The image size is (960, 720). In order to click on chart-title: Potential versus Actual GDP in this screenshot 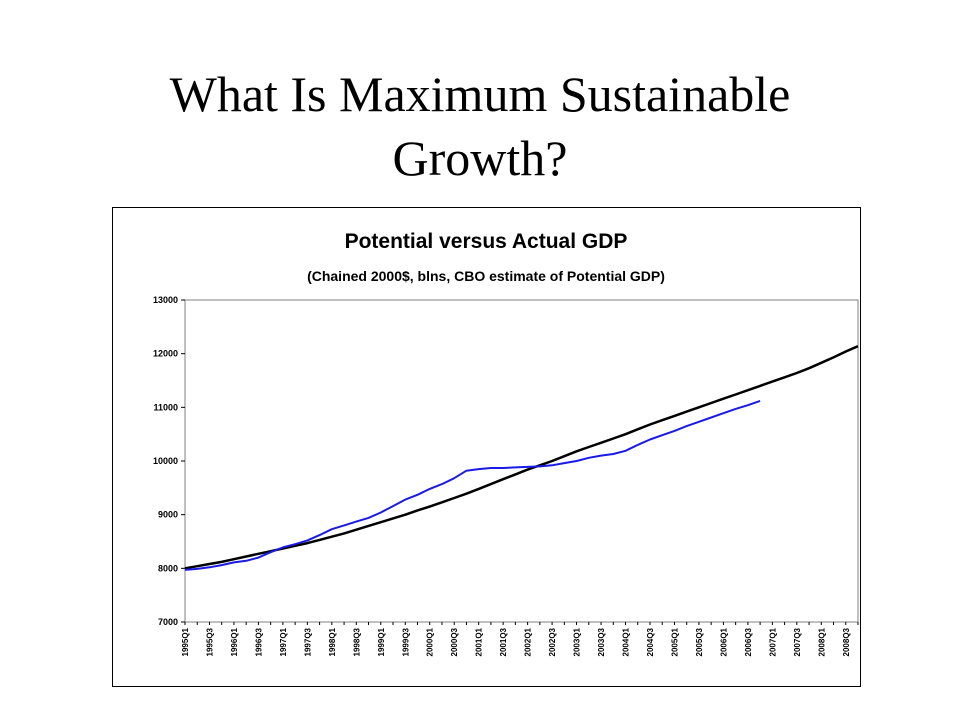, I will do `click(486, 241)`.